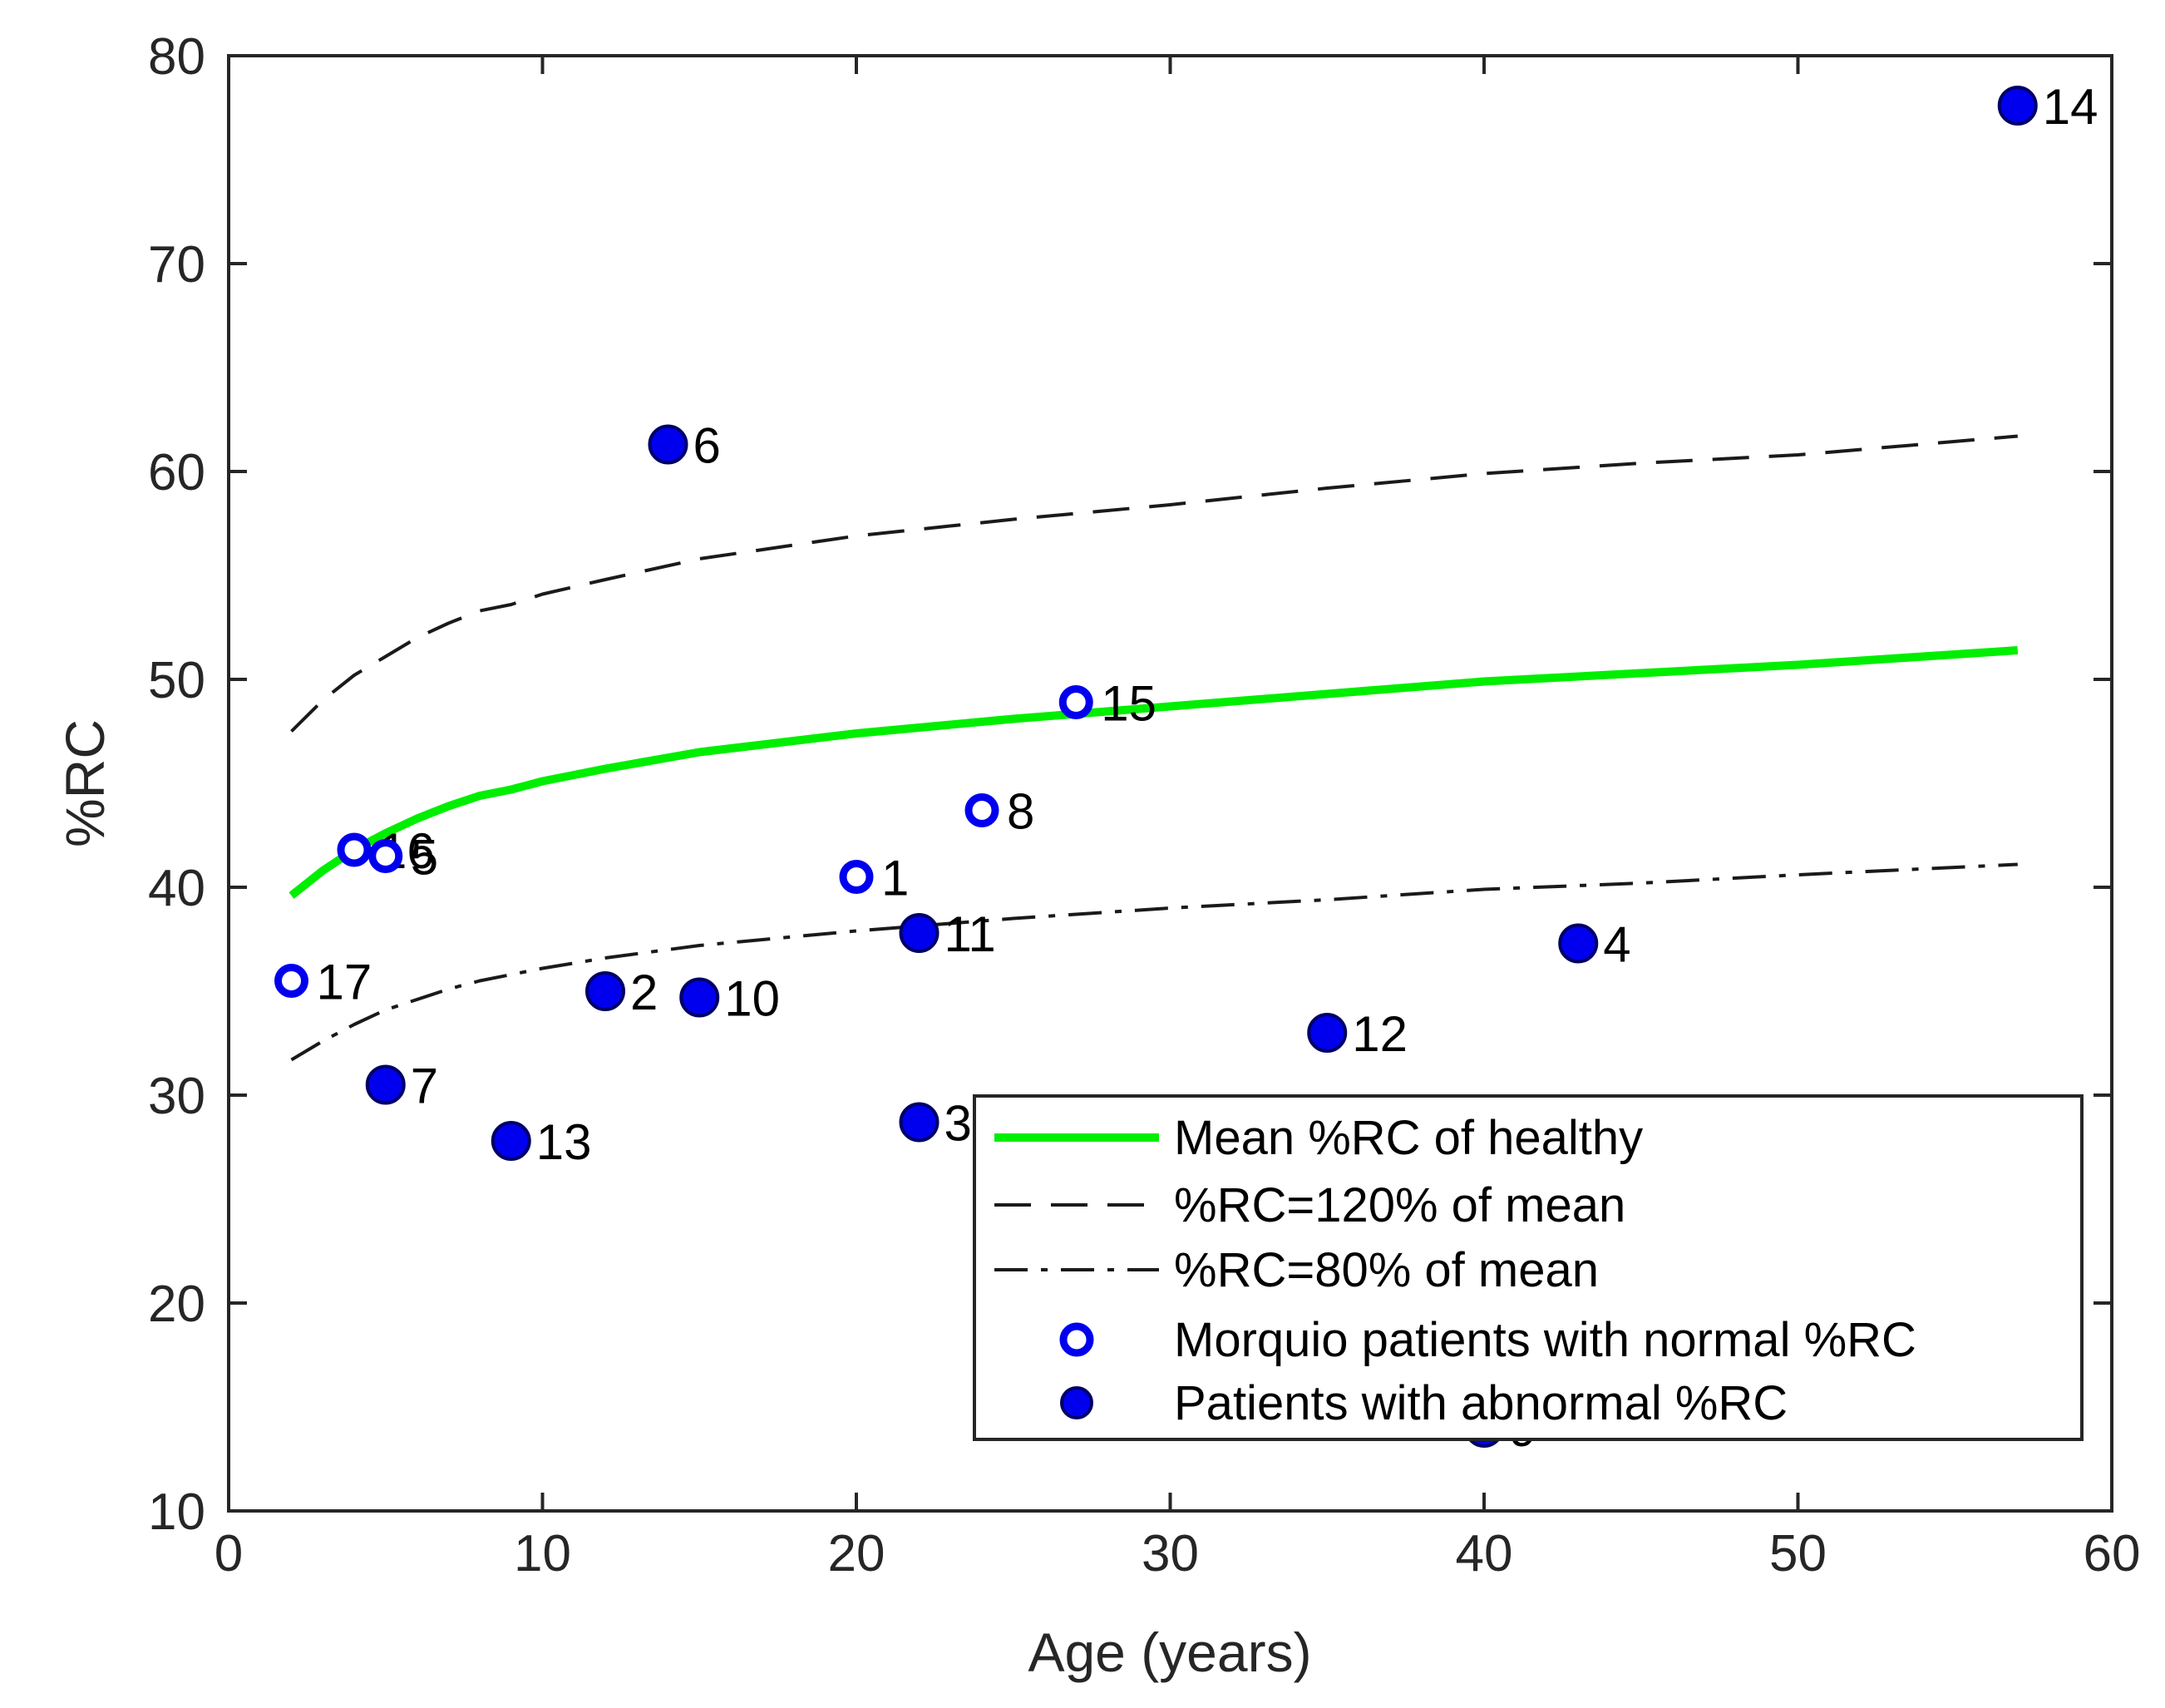  What do you see at coordinates (2112, 1553) in the screenshot?
I see `x-tick-label: 60` at bounding box center [2112, 1553].